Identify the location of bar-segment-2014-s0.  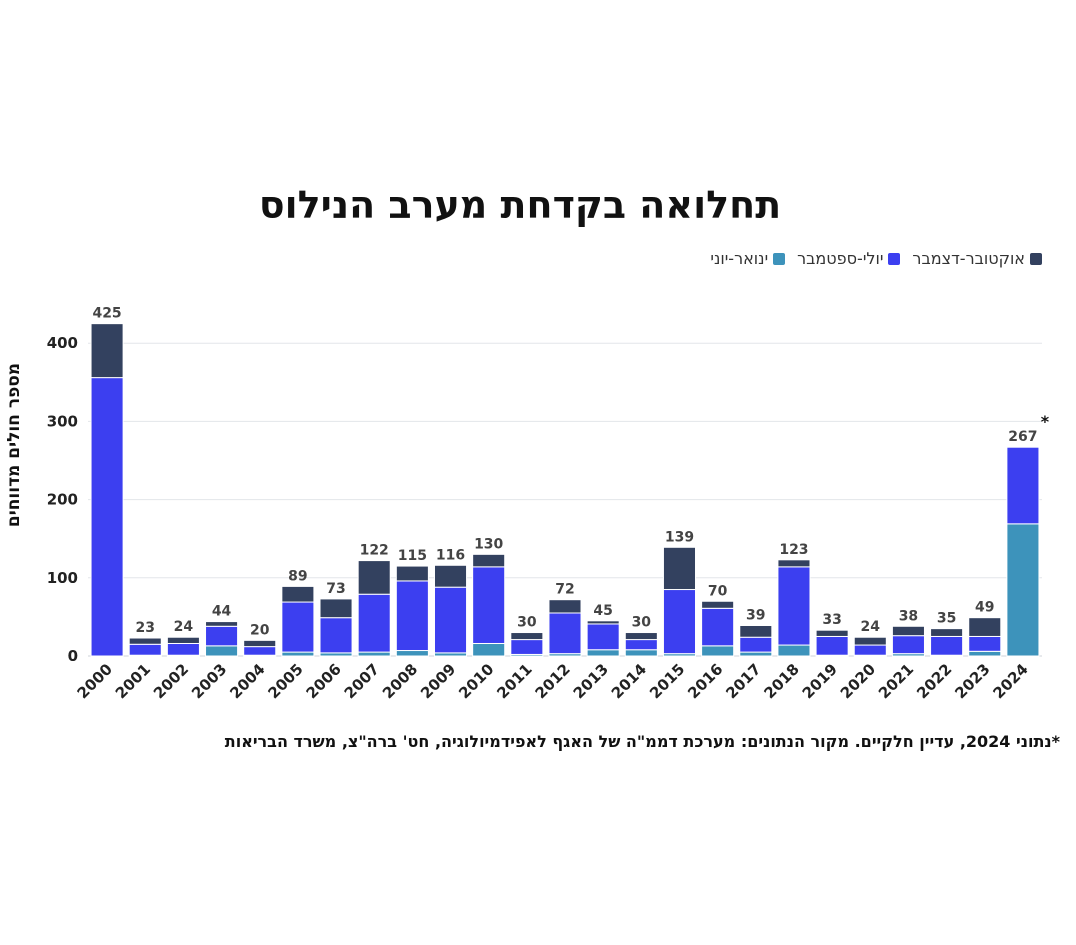
(641, 653).